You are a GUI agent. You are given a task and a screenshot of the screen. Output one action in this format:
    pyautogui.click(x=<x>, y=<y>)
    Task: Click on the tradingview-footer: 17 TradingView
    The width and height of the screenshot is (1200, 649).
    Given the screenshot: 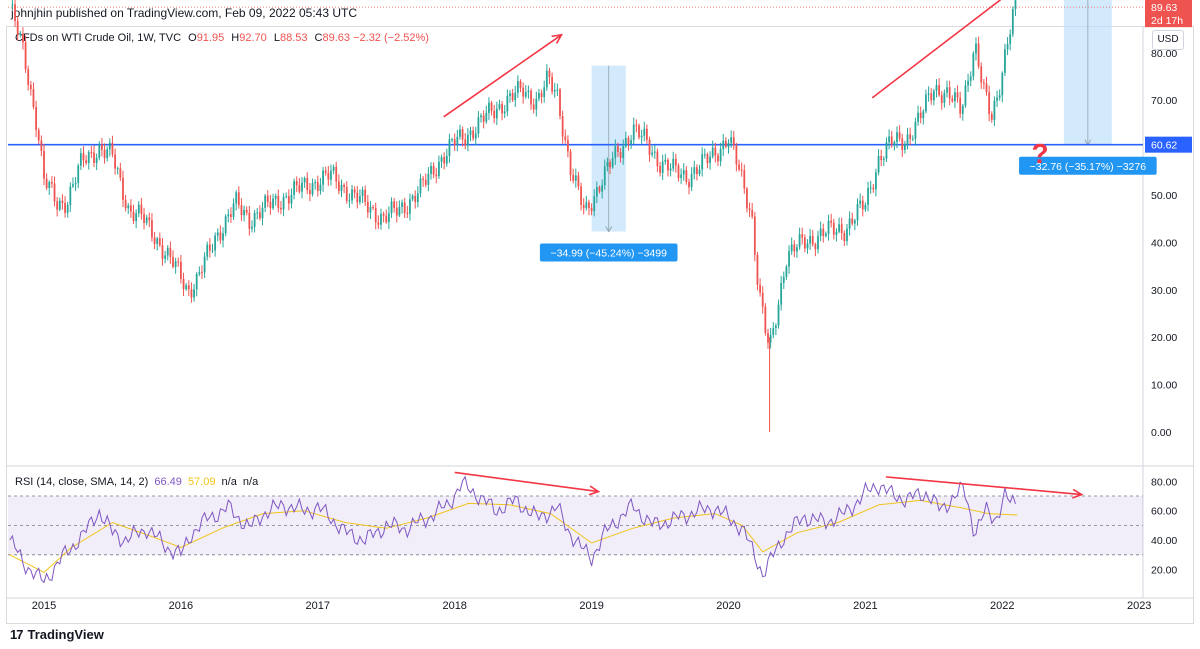 What is the action you would take?
    pyautogui.click(x=57, y=634)
    